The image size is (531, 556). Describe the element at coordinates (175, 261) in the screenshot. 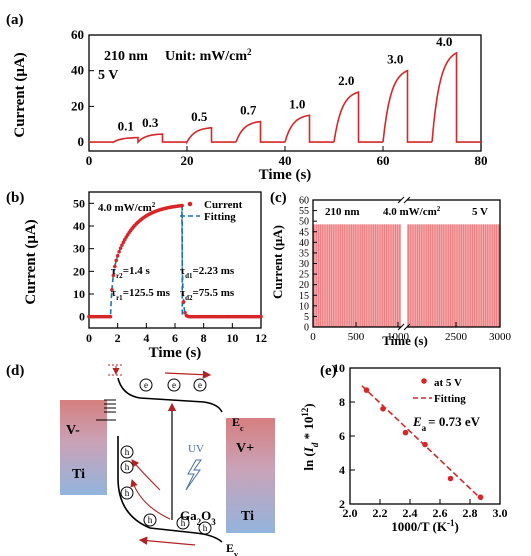

I see `panel-b-current-points` at that location.